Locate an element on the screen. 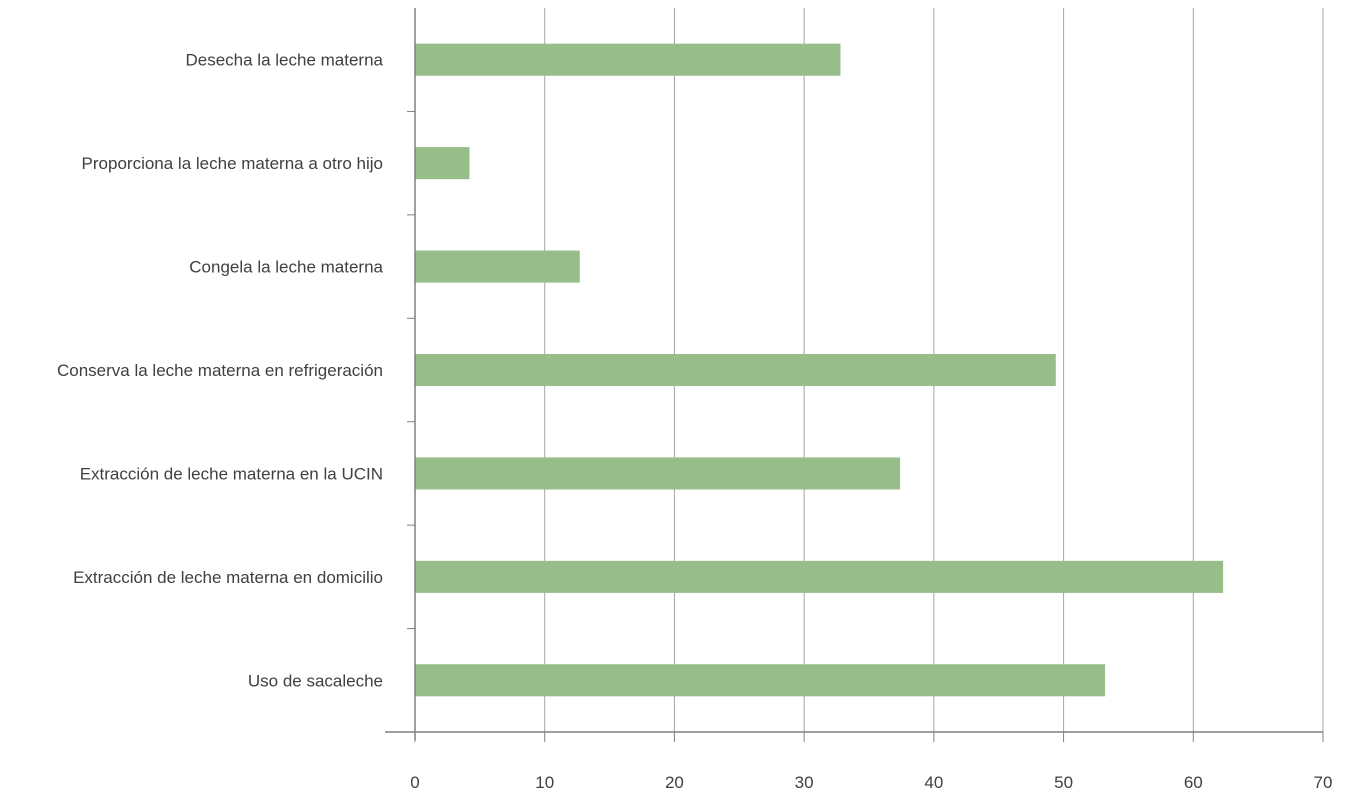 Image resolution: width=1348 pixels, height=794 pixels. category-label: Uso de sacaleche is located at coordinates (315, 680).